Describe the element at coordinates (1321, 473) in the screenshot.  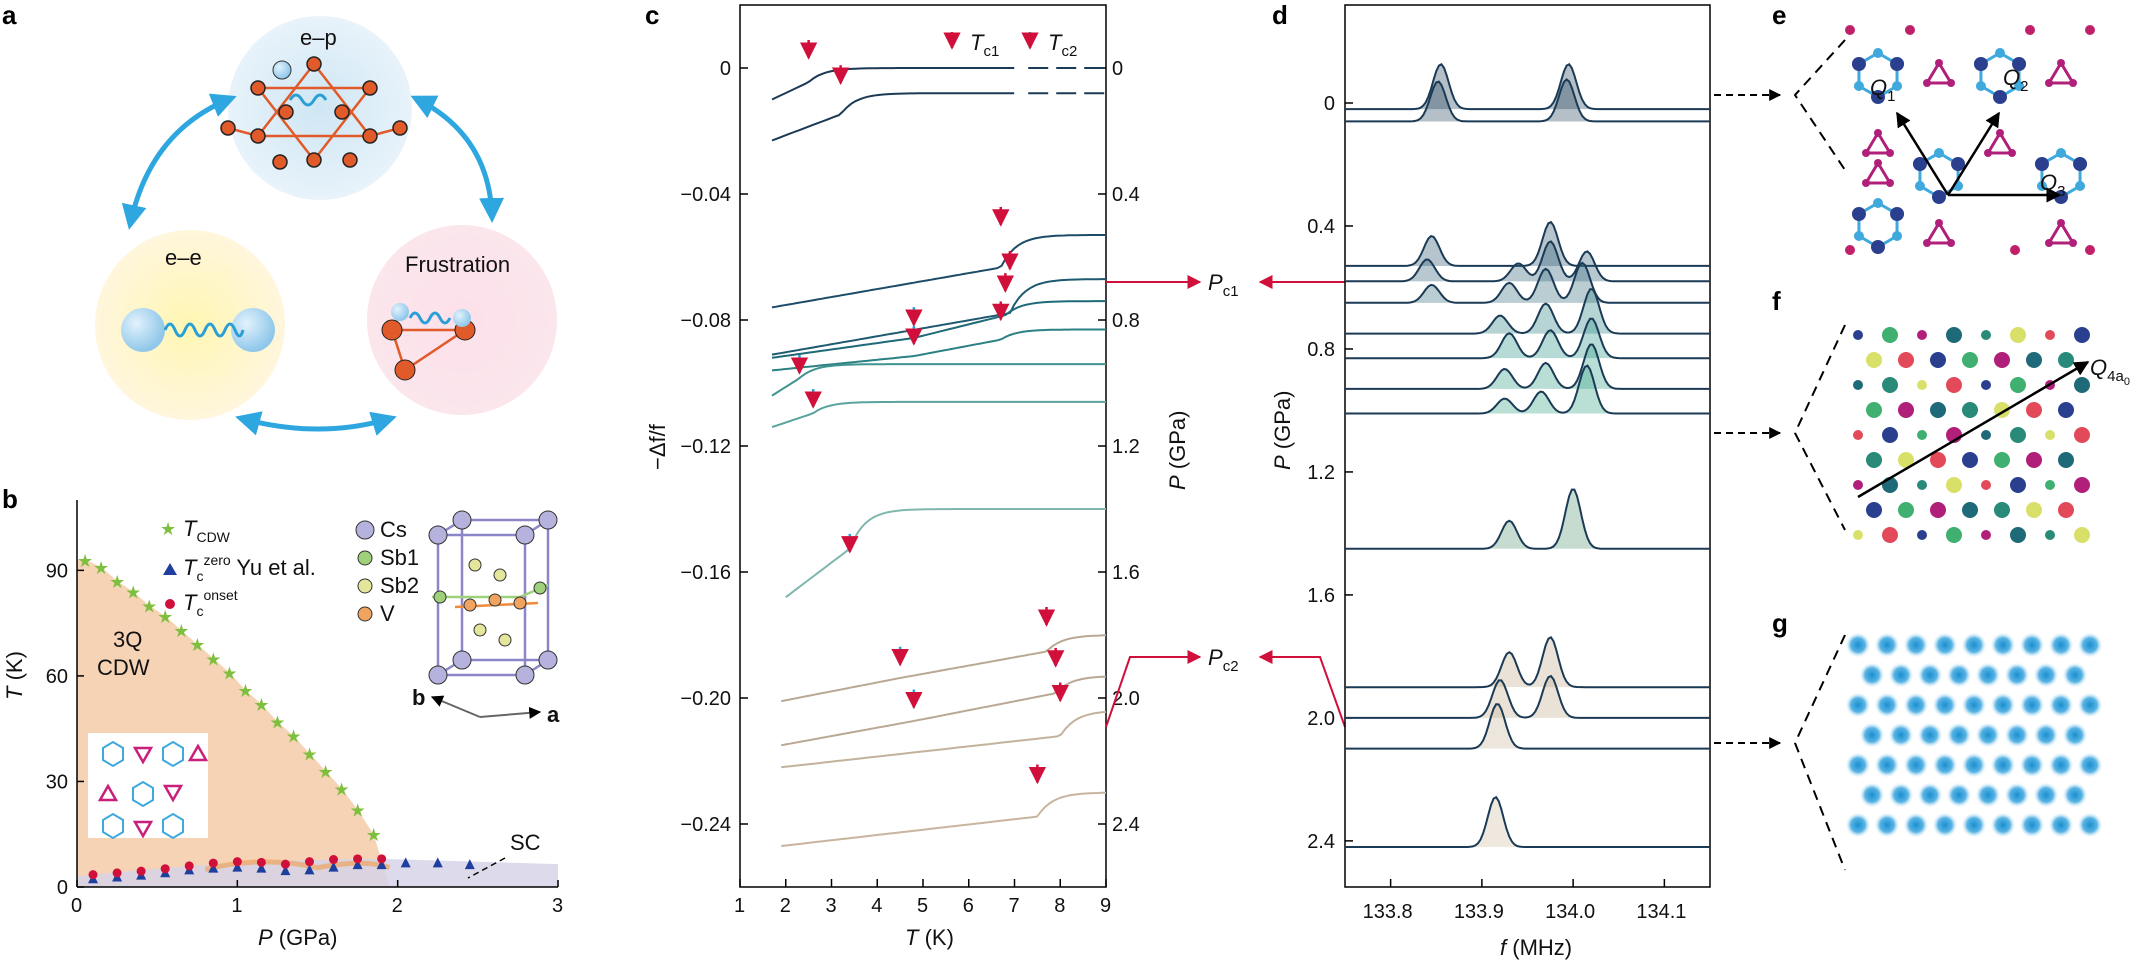
I see `d-ytick-label: 1.2` at that location.